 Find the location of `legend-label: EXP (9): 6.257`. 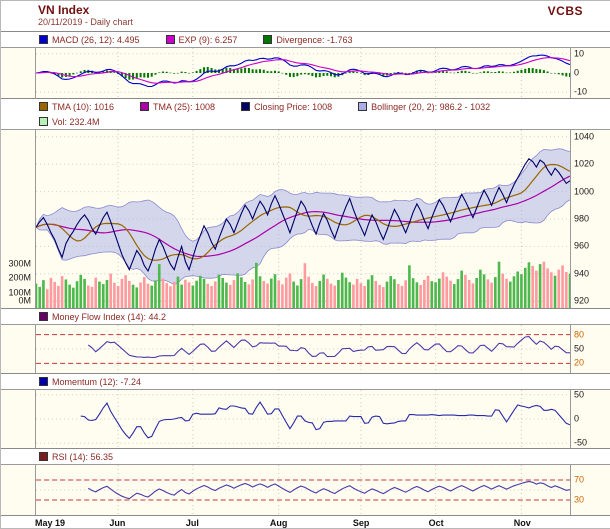

legend-label: EXP (9): 6.257 is located at coordinates (208, 39).